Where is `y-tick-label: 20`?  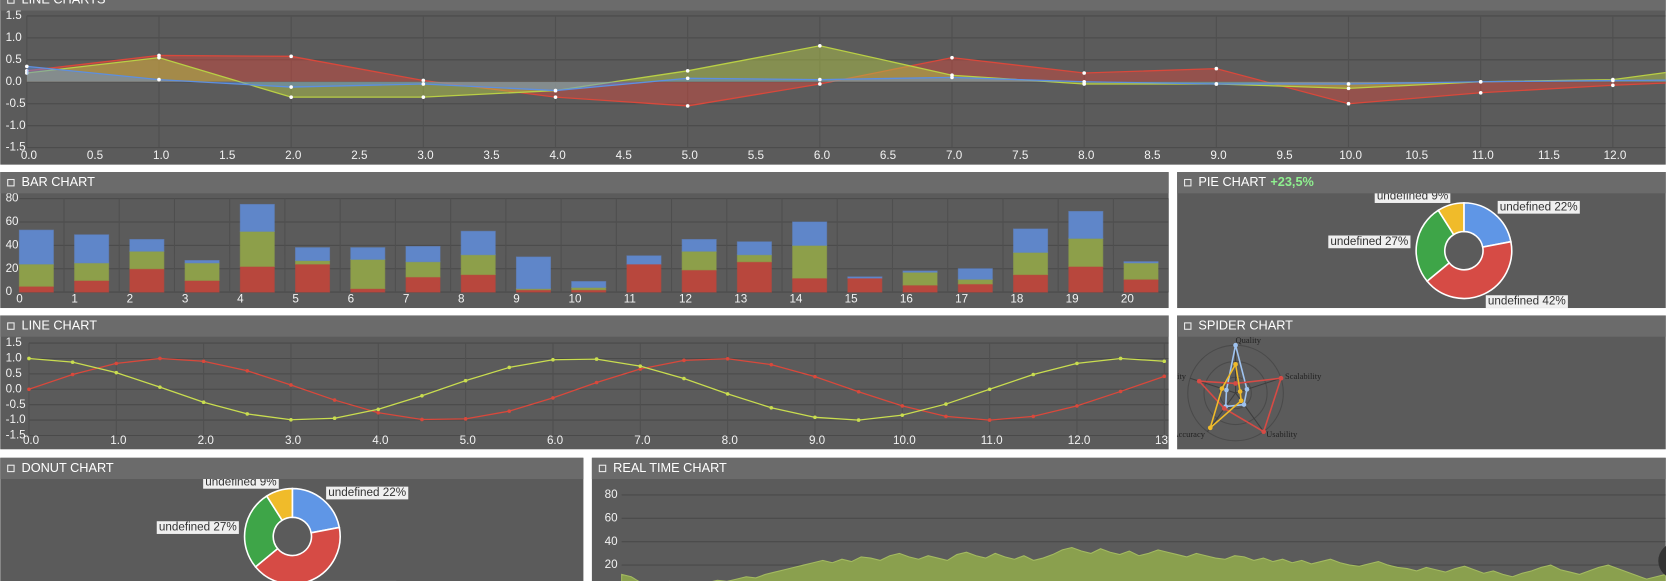
y-tick-label: 20 is located at coordinates (611, 564).